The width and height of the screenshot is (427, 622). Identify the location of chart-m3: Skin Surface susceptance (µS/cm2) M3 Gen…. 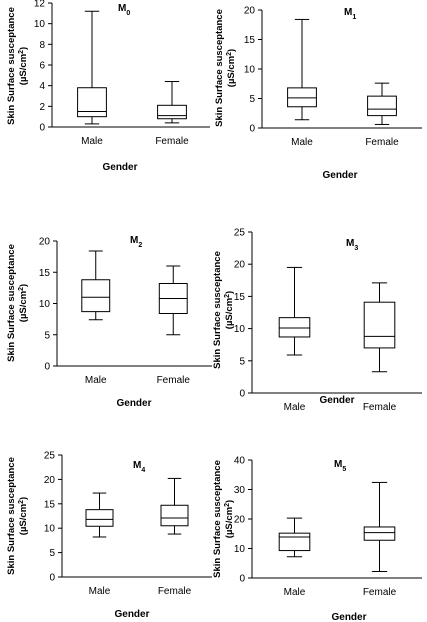
(317, 320).